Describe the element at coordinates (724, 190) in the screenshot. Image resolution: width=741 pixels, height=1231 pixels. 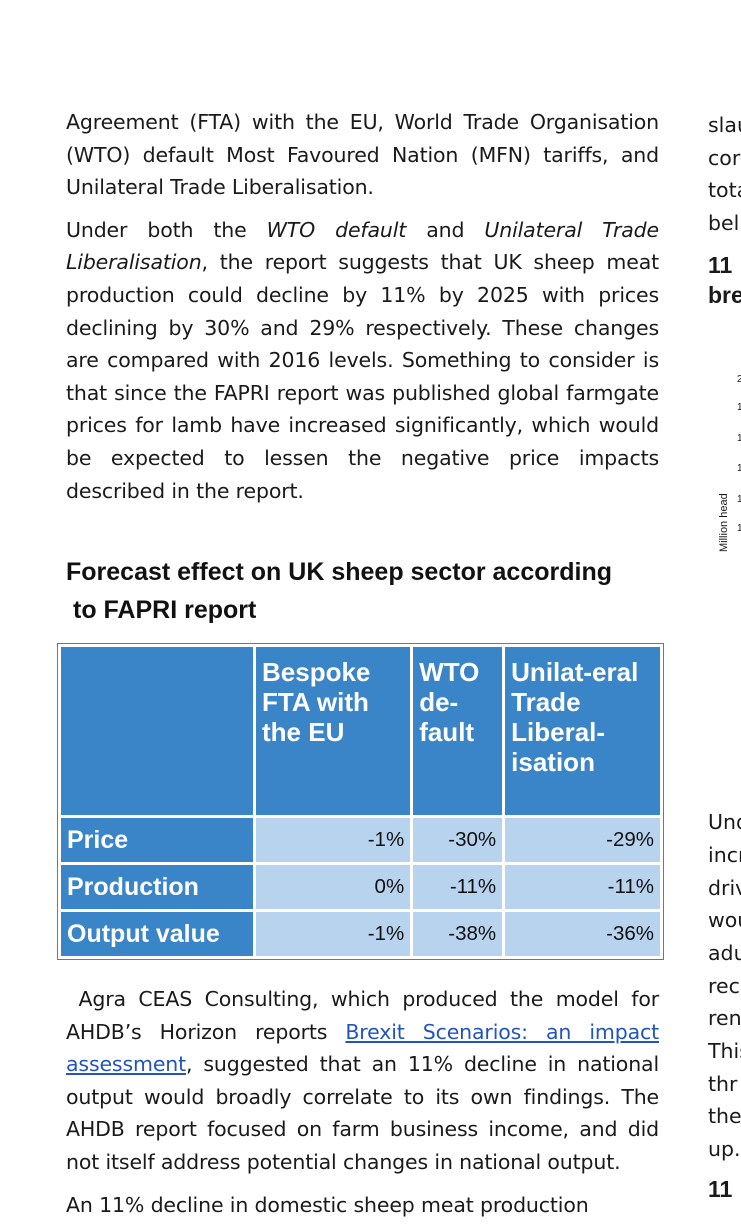
I see `right-text-fragment: tota` at that location.